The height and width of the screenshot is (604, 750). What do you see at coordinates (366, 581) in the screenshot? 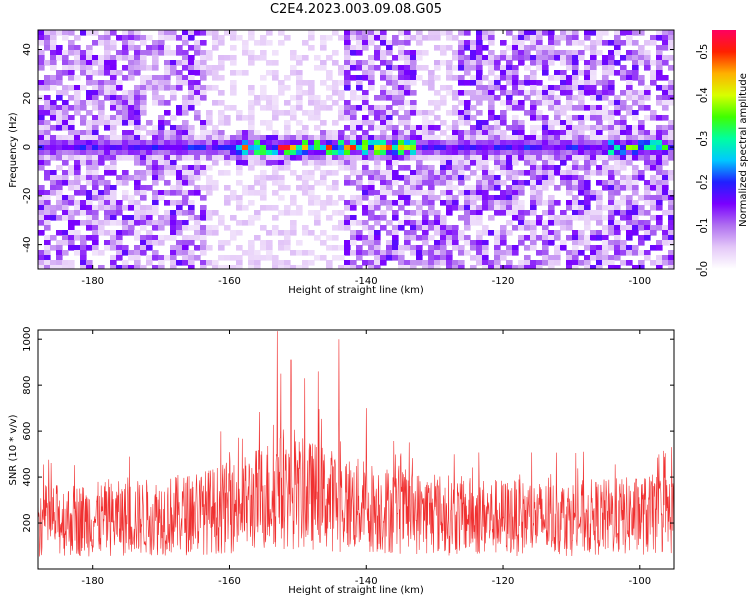
I see `x-tick-label: -140` at bounding box center [366, 581].